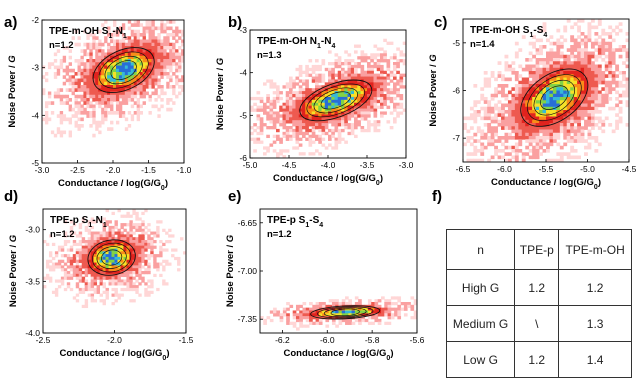 The image size is (636, 378). Describe the element at coordinates (480, 359) in the screenshot. I see `table-cell: Low G` at that location.